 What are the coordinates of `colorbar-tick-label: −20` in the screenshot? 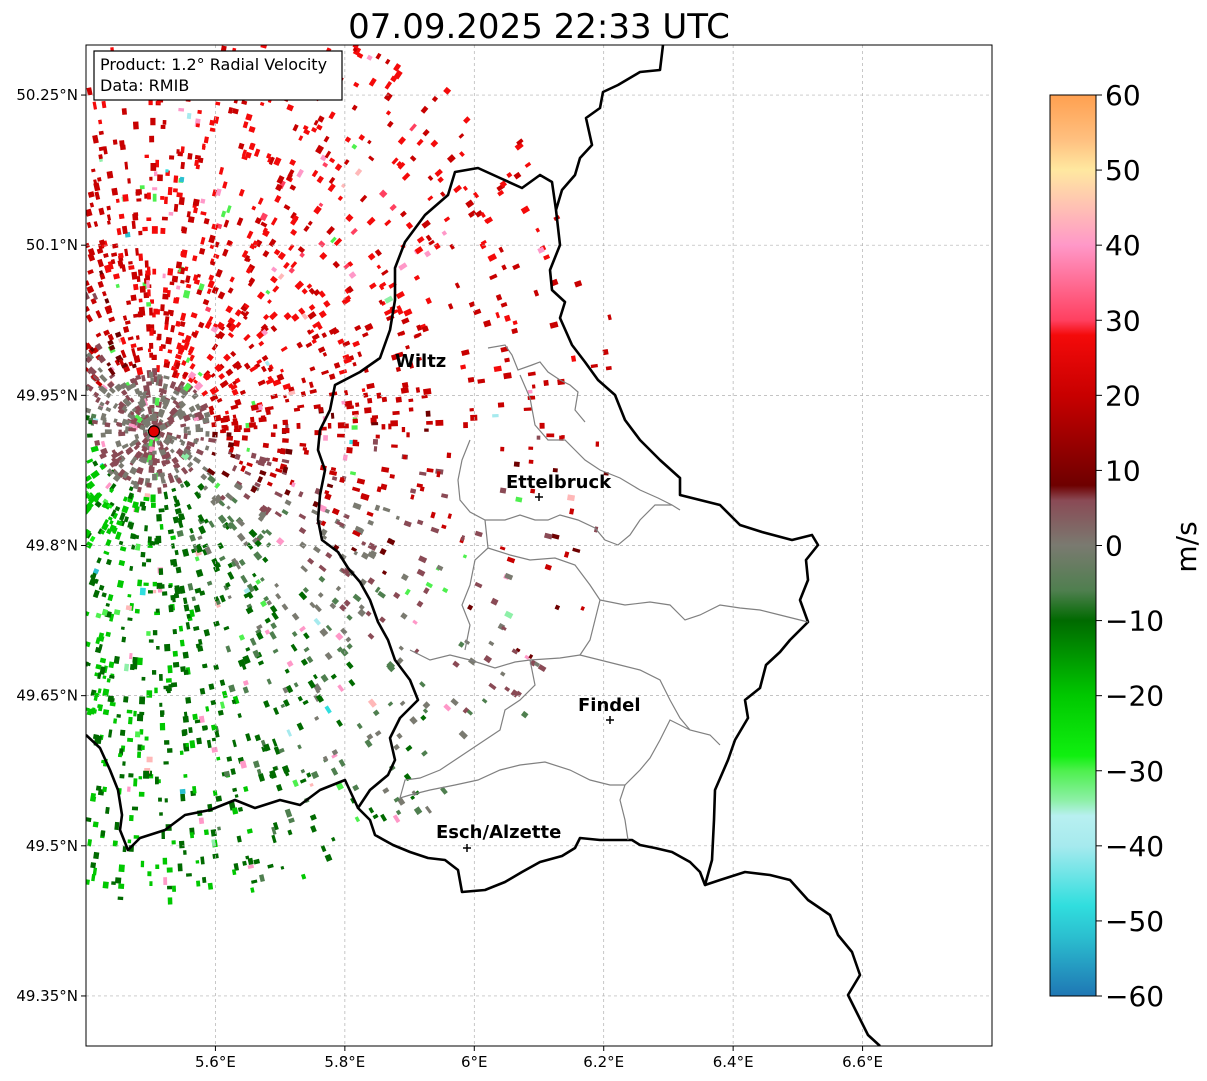 It's located at (1134, 696).